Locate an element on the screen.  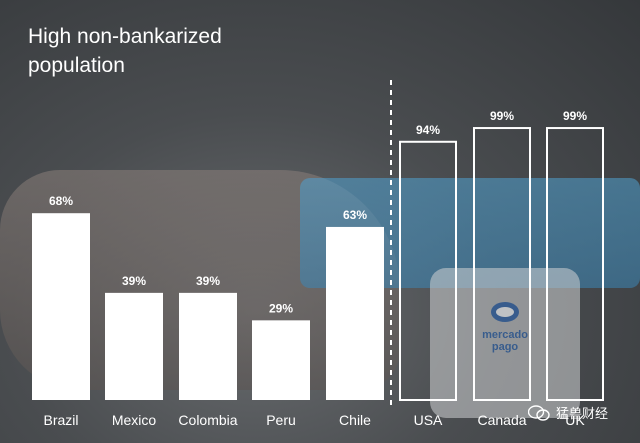
bar-peru is located at coordinates (281, 360).